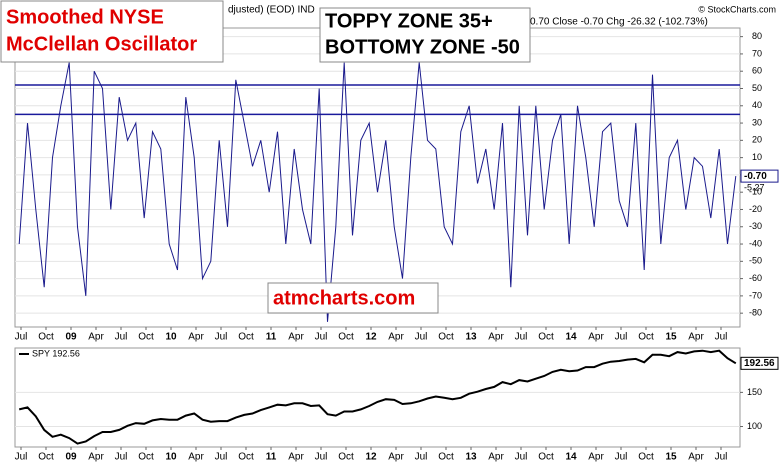 This screenshot has height=465, width=779. What do you see at coordinates (271, 10) in the screenshot?
I see `header-left: djusted) (EOD) IND` at bounding box center [271, 10].